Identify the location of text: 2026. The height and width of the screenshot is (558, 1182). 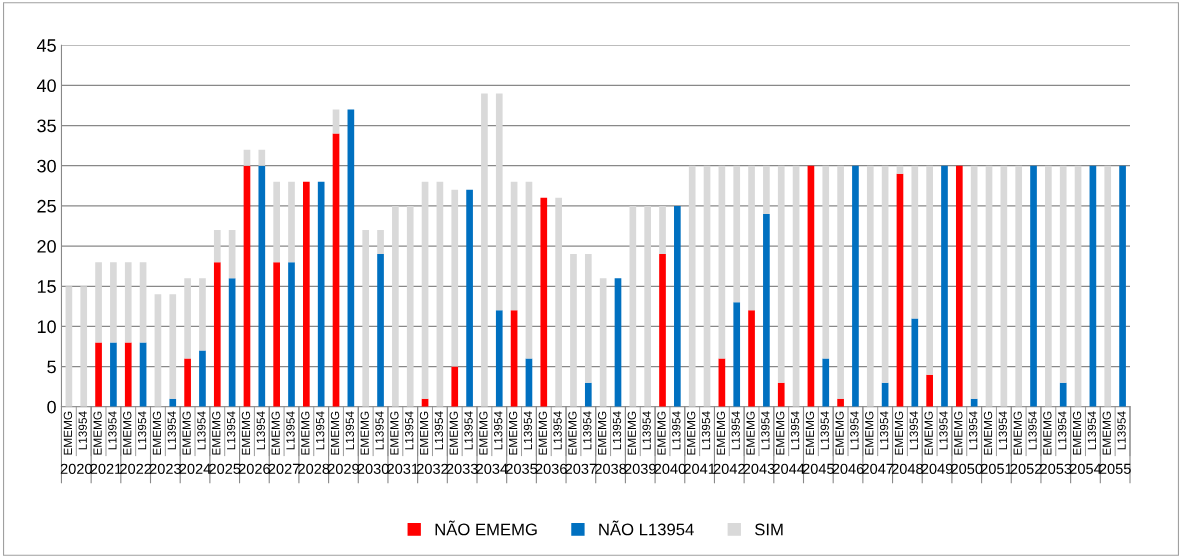
(254, 468).